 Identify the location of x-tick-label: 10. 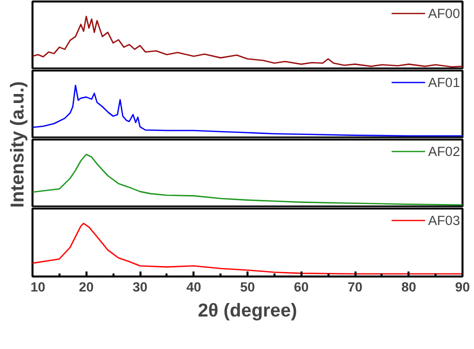
(38, 287).